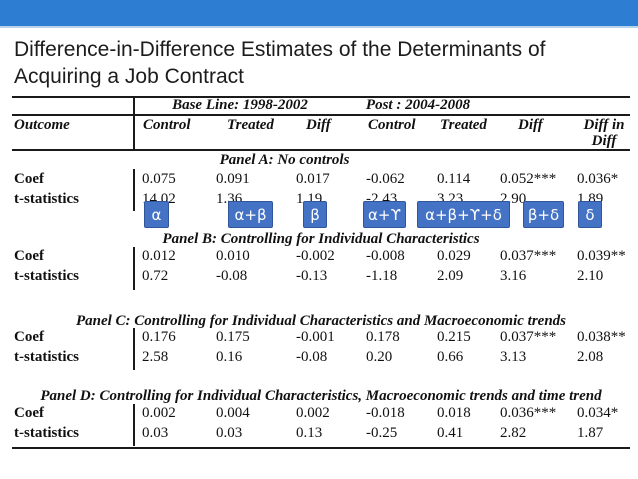 This screenshot has width=638, height=479. Describe the element at coordinates (463, 125) in the screenshot. I see `column-header-treated-post: Treated` at that location.